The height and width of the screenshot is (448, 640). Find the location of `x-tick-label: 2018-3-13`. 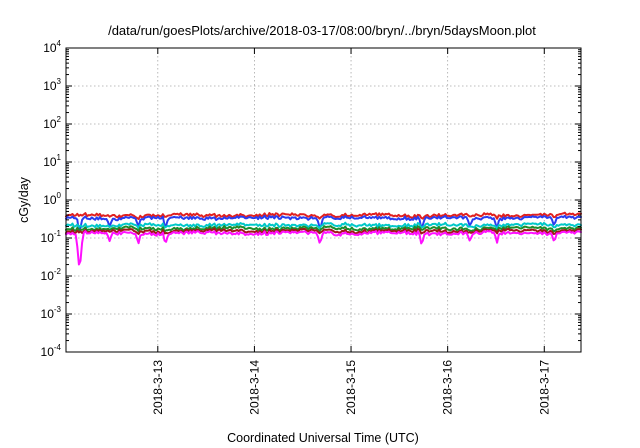

x-tick-label: 2018-3-13 is located at coordinates (158, 387).